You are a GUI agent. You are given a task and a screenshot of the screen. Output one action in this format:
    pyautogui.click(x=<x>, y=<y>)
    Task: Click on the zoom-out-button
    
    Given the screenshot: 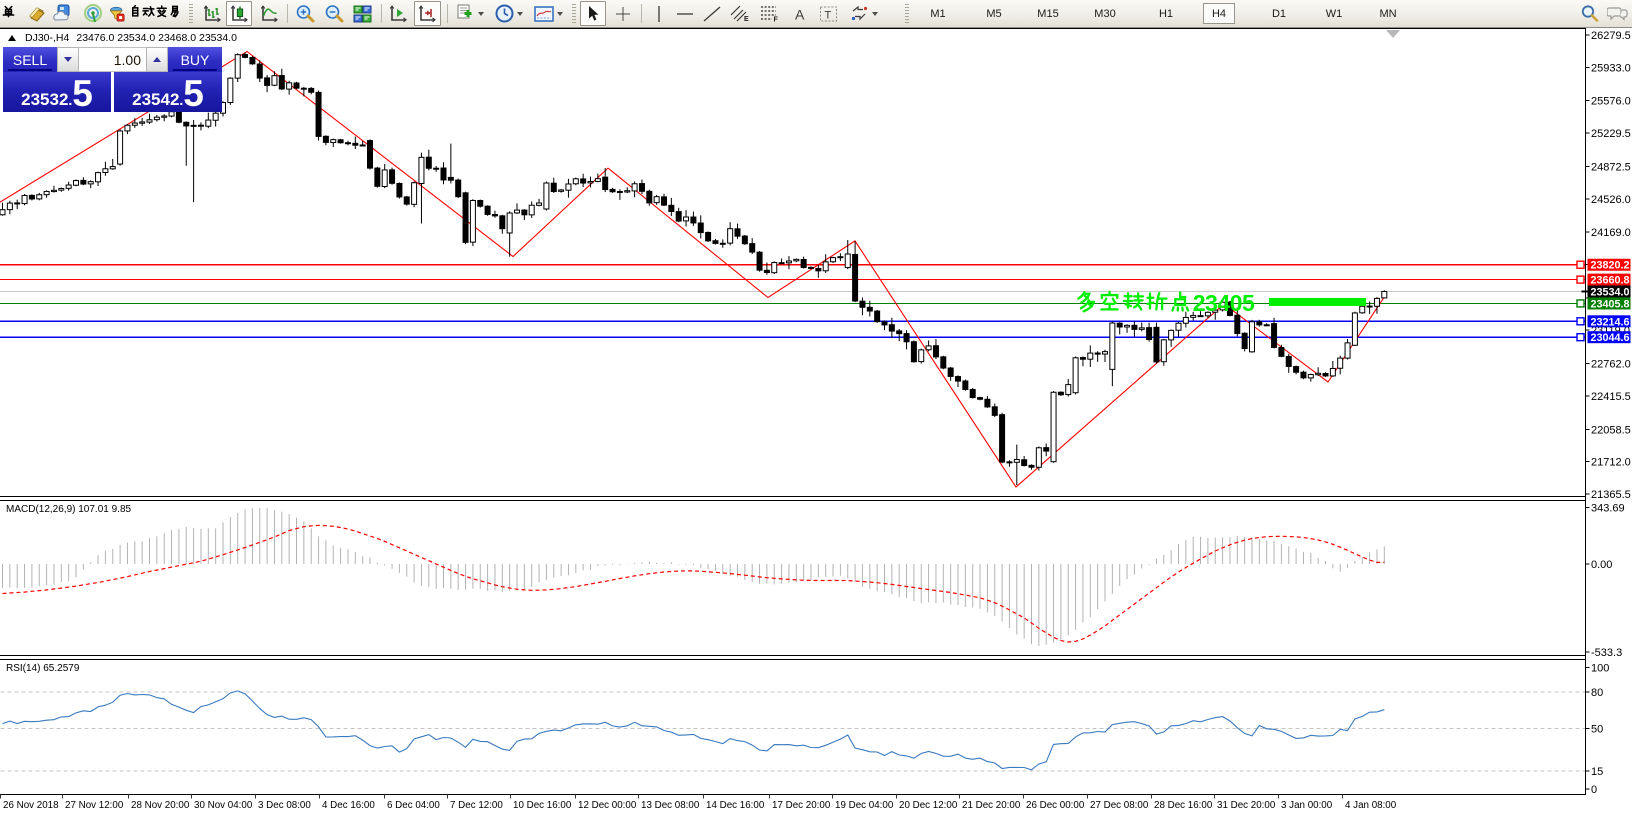 What is the action you would take?
    pyautogui.click(x=333, y=13)
    